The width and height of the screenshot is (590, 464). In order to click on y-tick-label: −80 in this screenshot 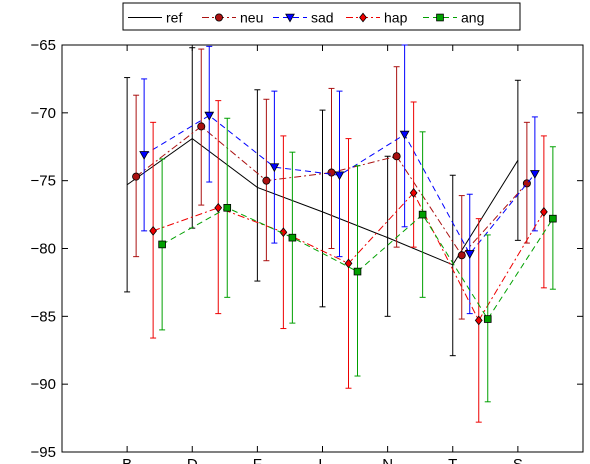, I will do `click(43, 249)`.